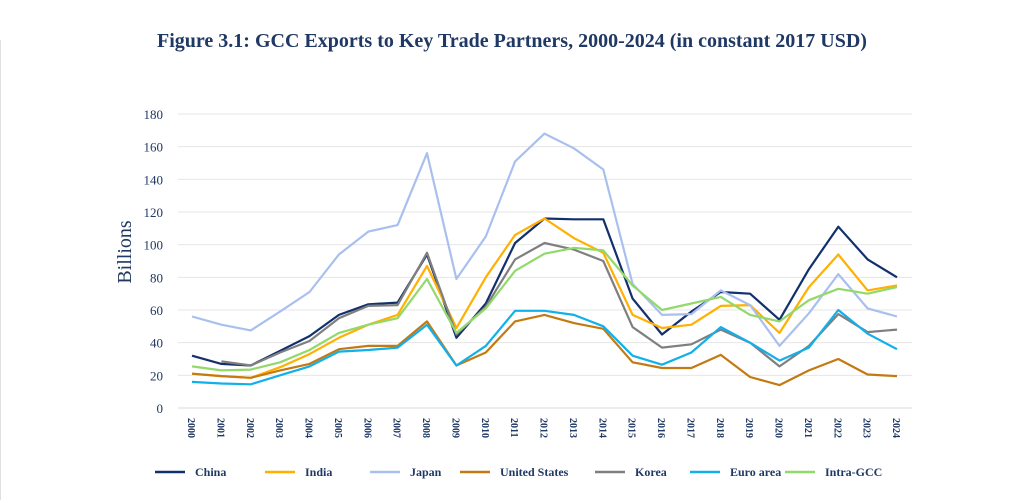 The width and height of the screenshot is (1024, 503). Describe the element at coordinates (836, 428) in the screenshot. I see `x-tick-label: 2022` at that location.